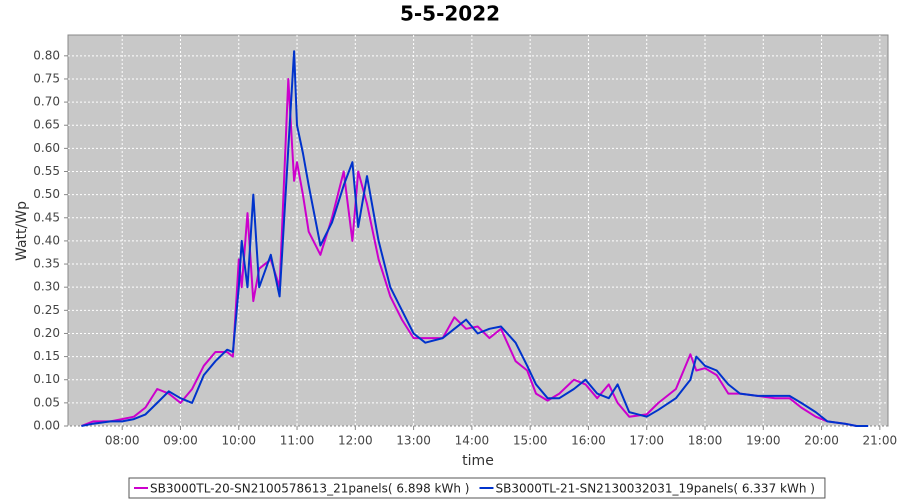  Describe the element at coordinates (22, 231) in the screenshot. I see `y-axis-label: Watt/Wp` at that location.